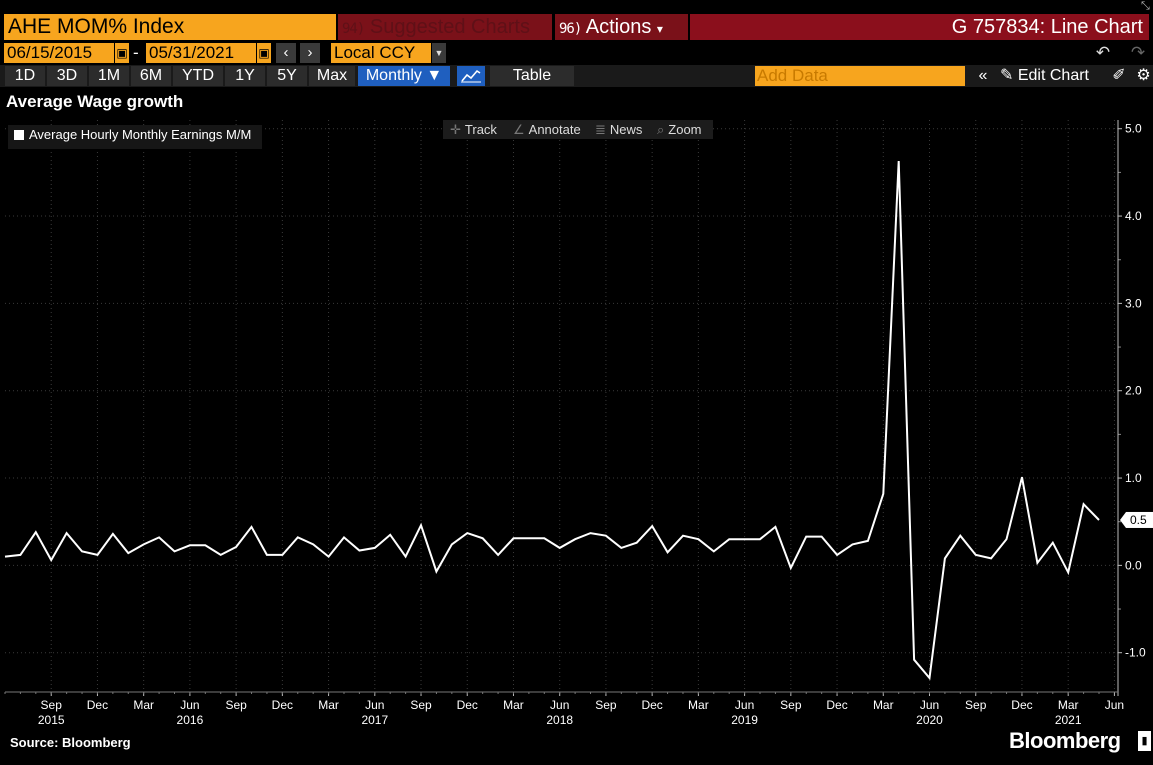 The image size is (1153, 765). I want to click on frequency-select: Monthly ▼, so click(404, 76).